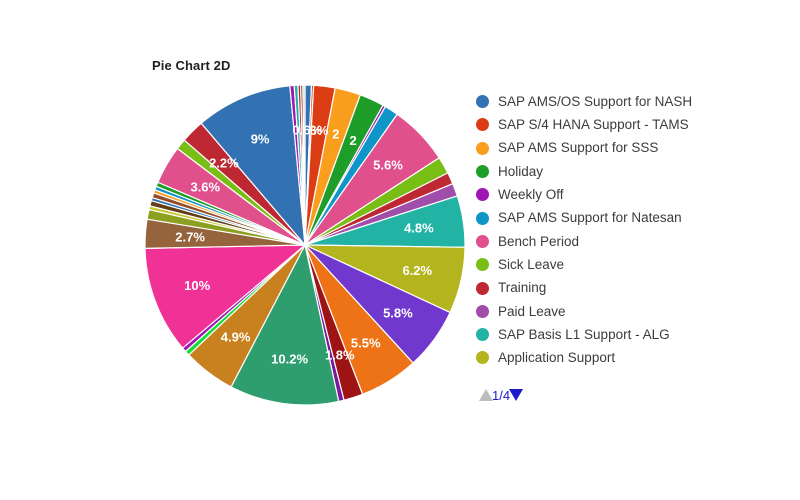 The width and height of the screenshot is (800, 500). Describe the element at coordinates (205, 187) in the screenshot. I see `pie-slice-label: 3.6%` at that location.